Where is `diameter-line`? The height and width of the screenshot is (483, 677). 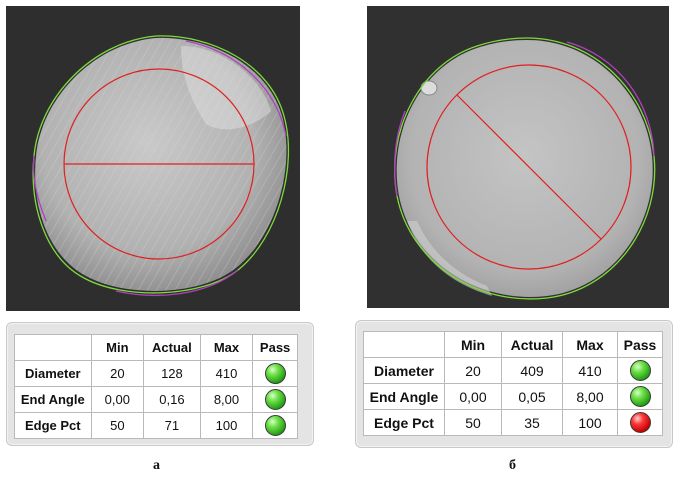
diameter-line is located at coordinates (529, 167).